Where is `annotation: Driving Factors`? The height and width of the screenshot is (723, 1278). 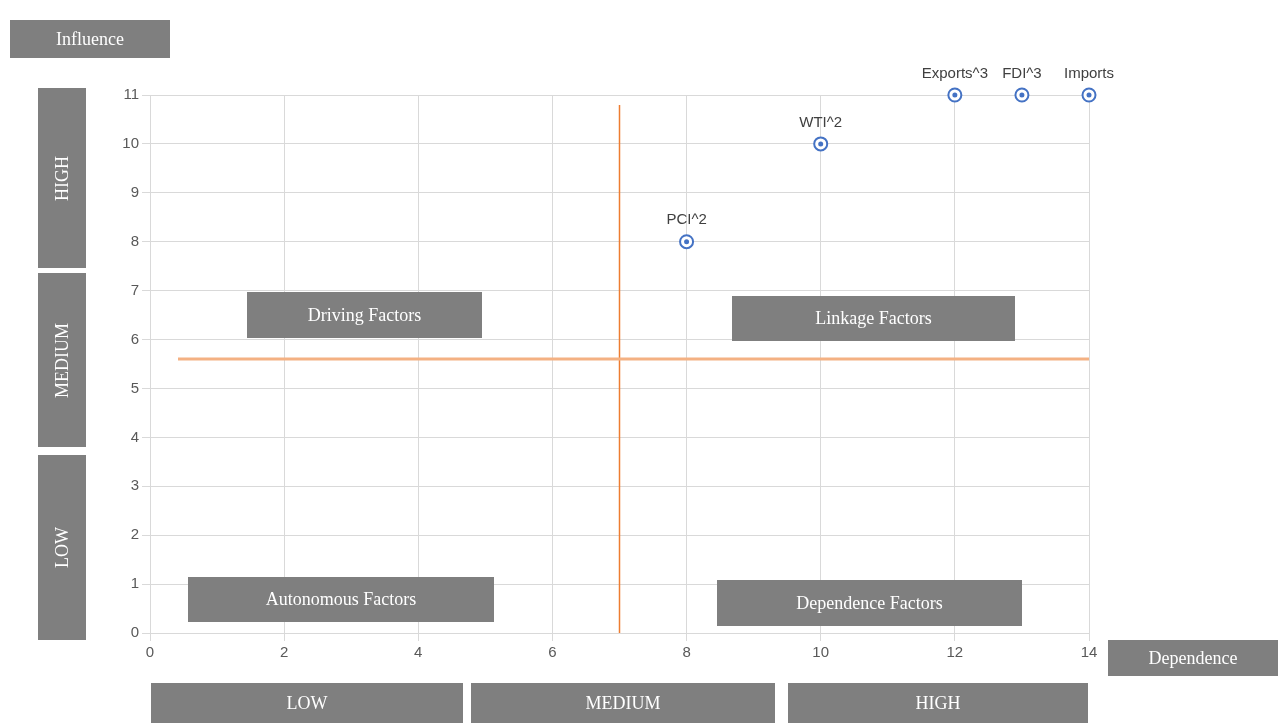
annotation: Driving Factors is located at coordinates (364, 315).